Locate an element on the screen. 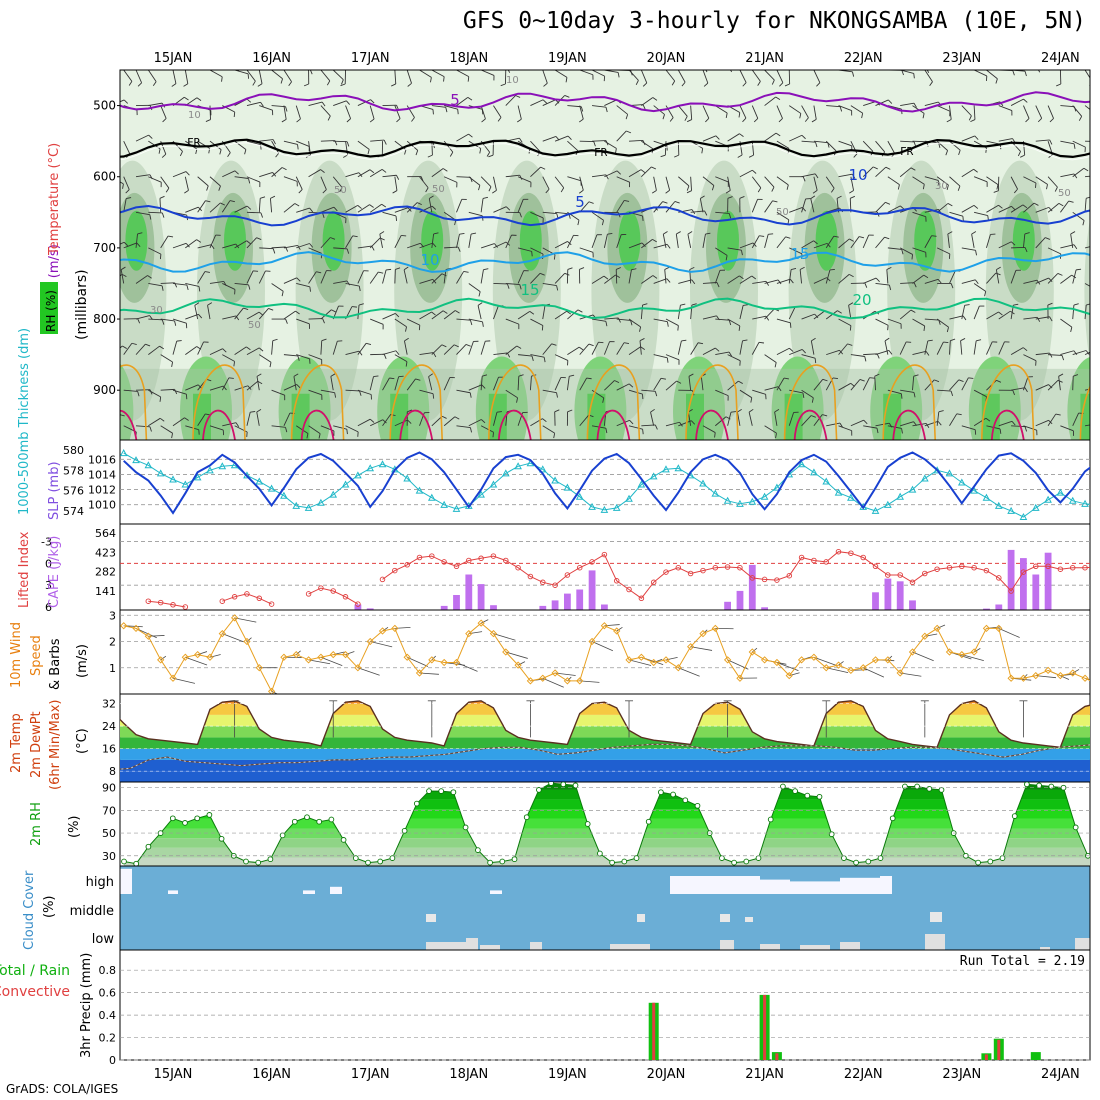  cape-bar is located at coordinates (727, 605).